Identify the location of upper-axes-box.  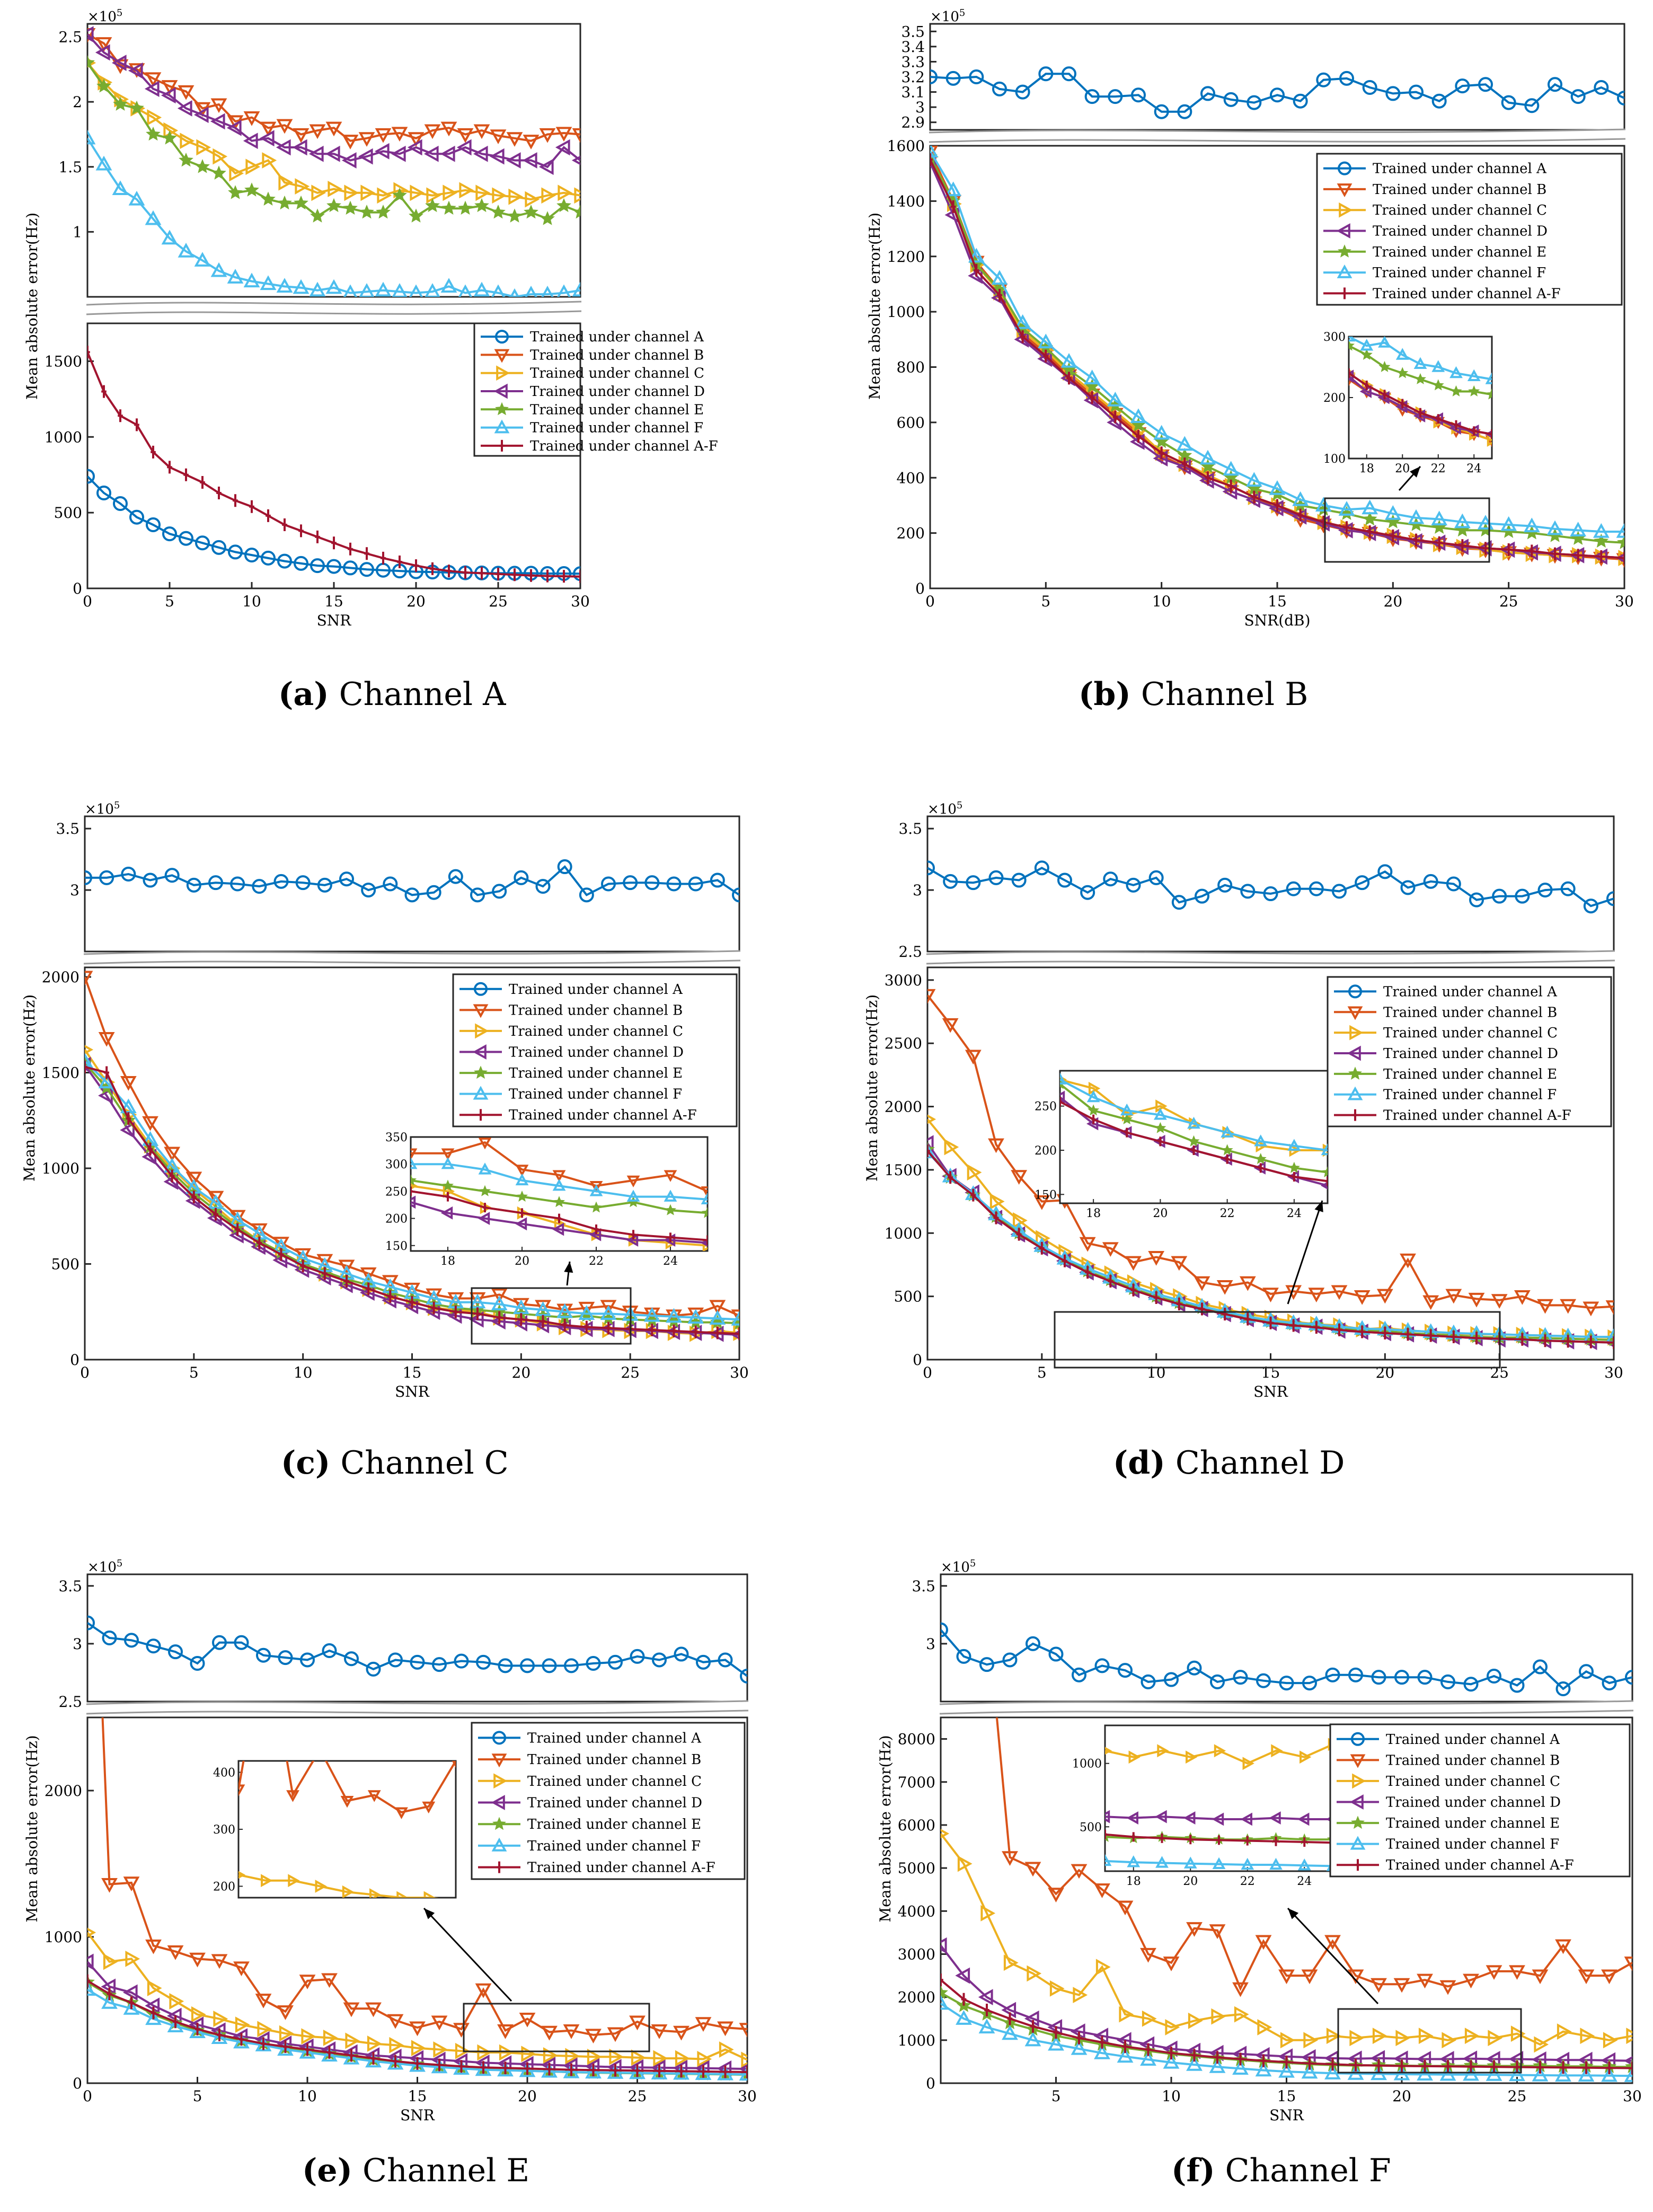
(1277, 77).